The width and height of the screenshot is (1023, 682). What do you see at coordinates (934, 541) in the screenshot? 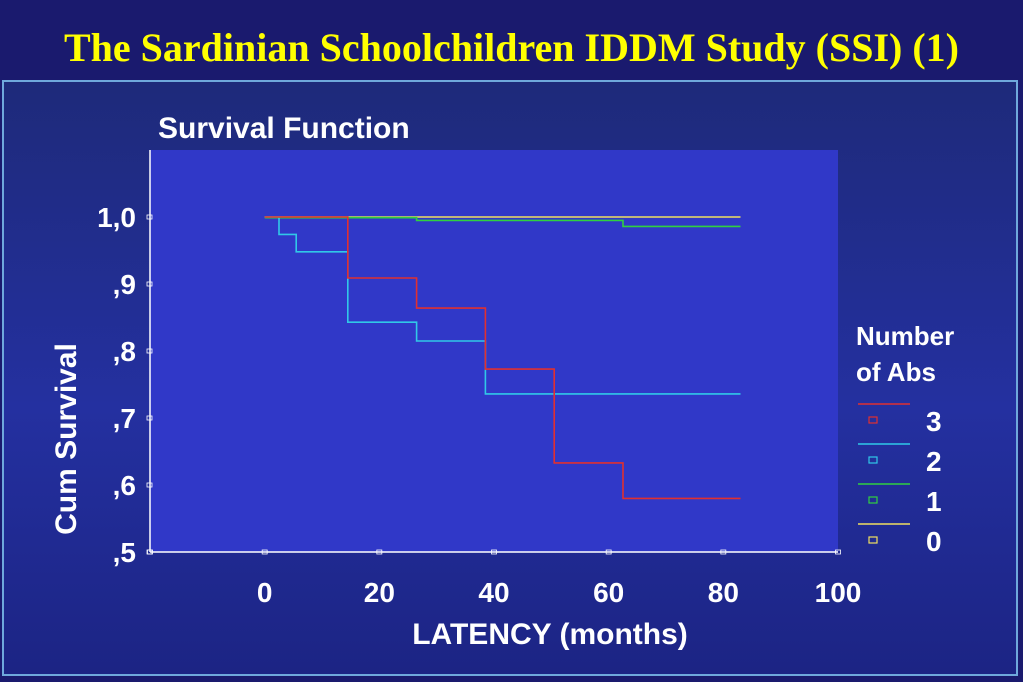
I see `legend-label: 0` at bounding box center [934, 541].